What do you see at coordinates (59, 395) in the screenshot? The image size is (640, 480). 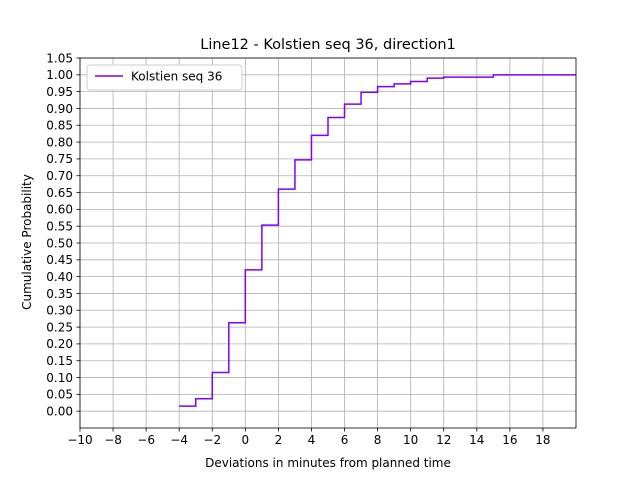 I see `y-tick-label: 0.05` at bounding box center [59, 395].